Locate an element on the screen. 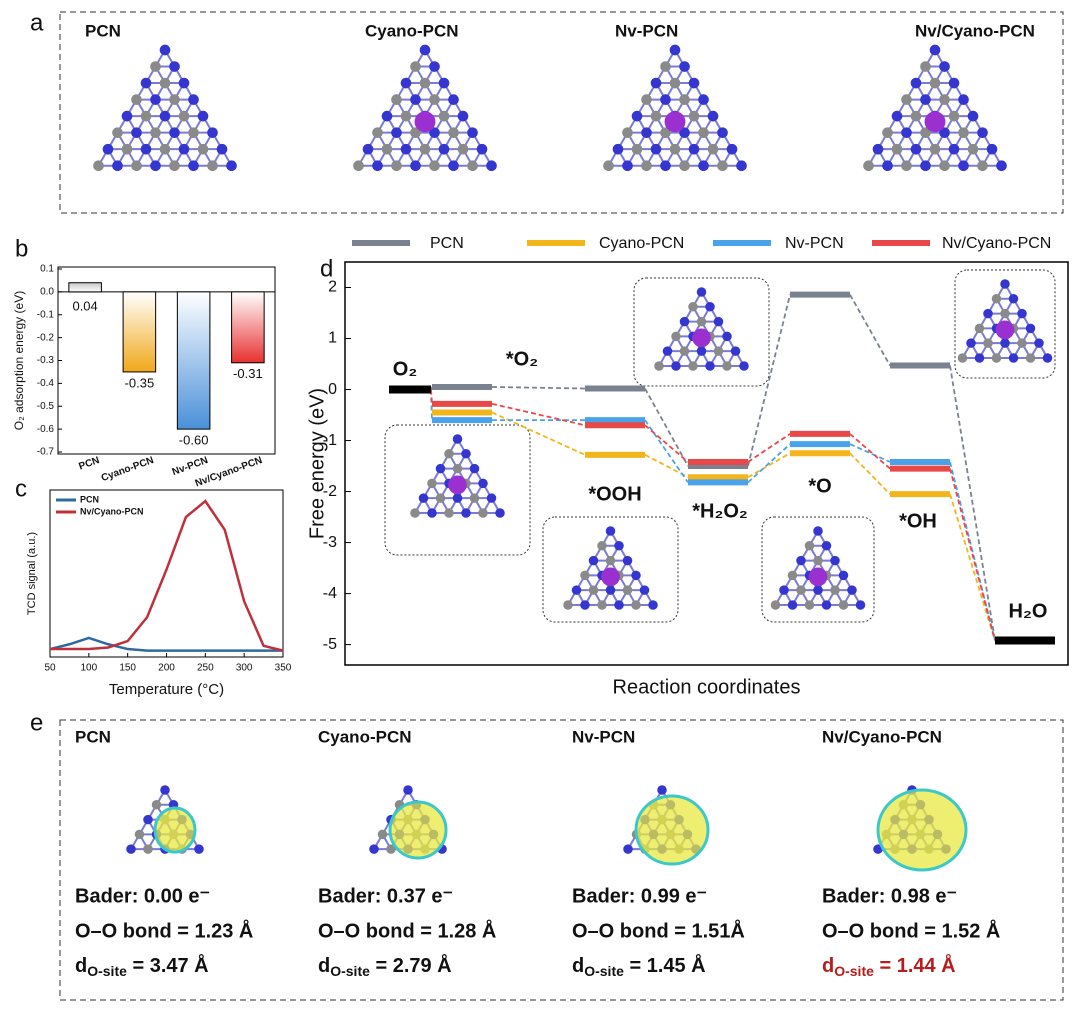  bar is located at coordinates (139, 332).